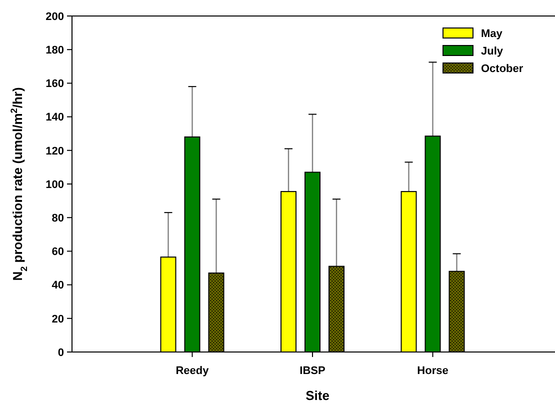 This screenshot has height=406, width=555. Describe the element at coordinates (55, 184) in the screenshot. I see `y-tick-label: 100` at that location.